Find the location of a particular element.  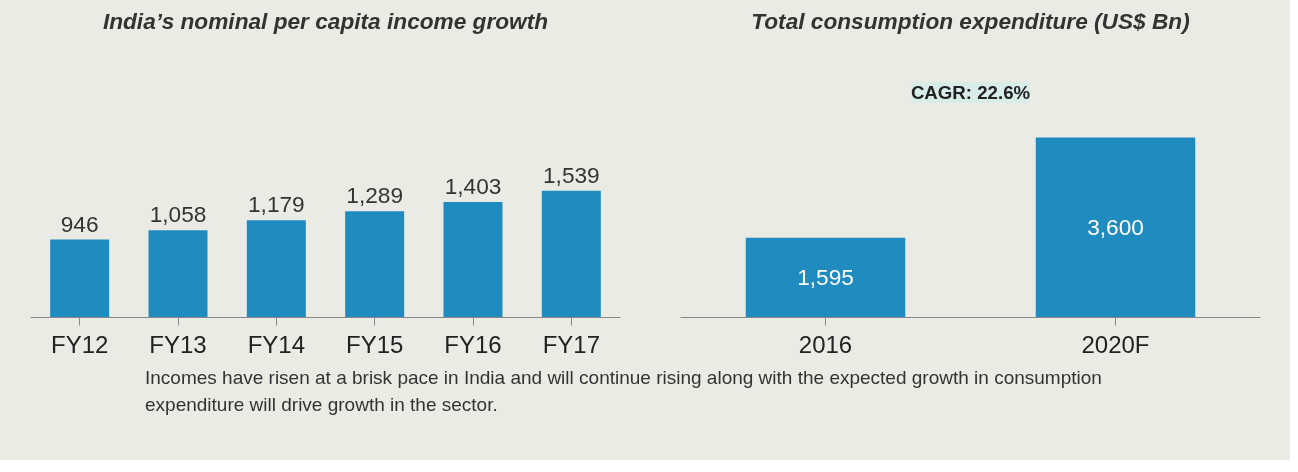

x-tick-label: 2016 is located at coordinates (825, 344).